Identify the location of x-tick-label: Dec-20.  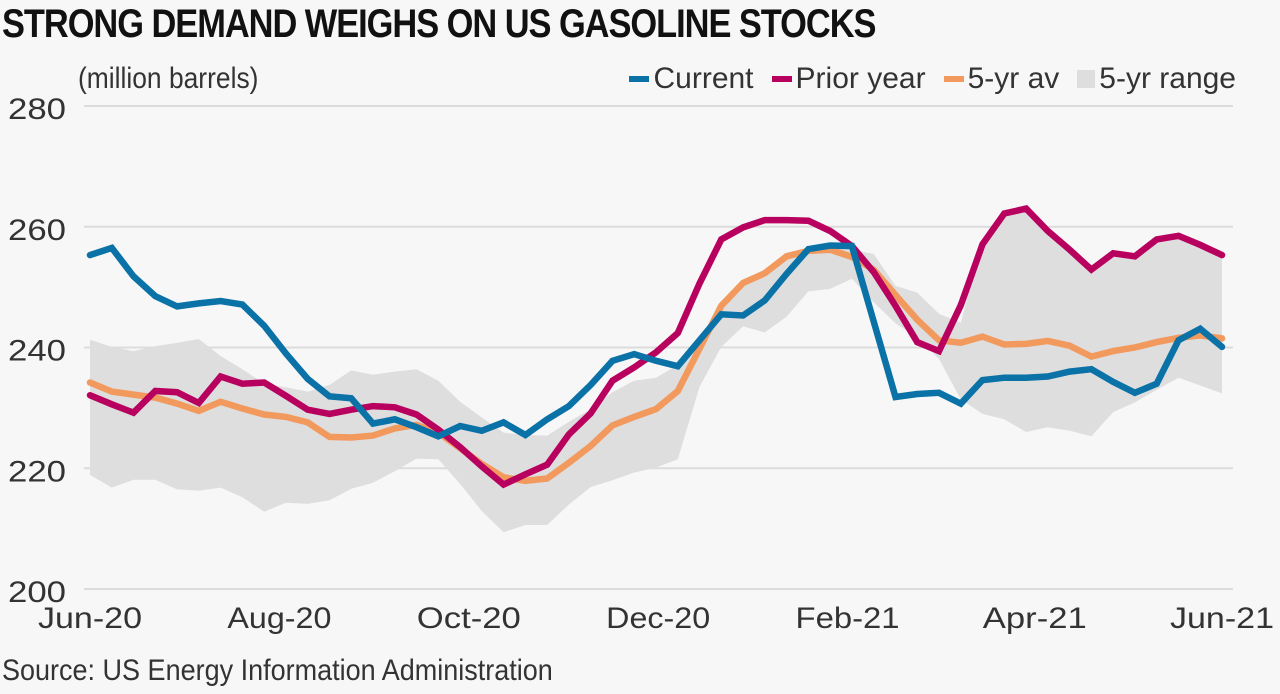
(658, 618).